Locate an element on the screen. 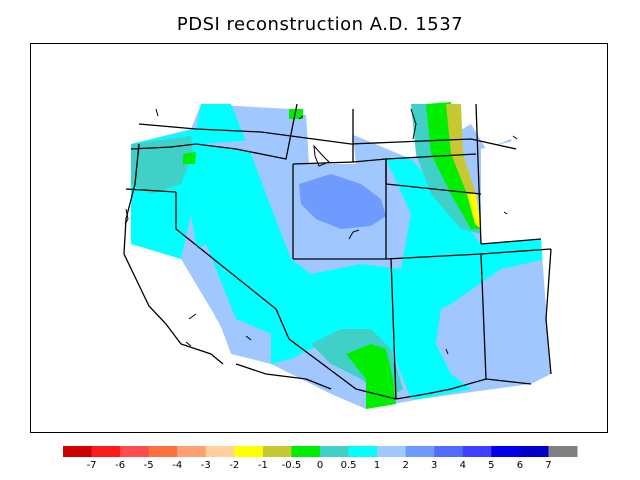  field-white-center is located at coordinates (331, 138).